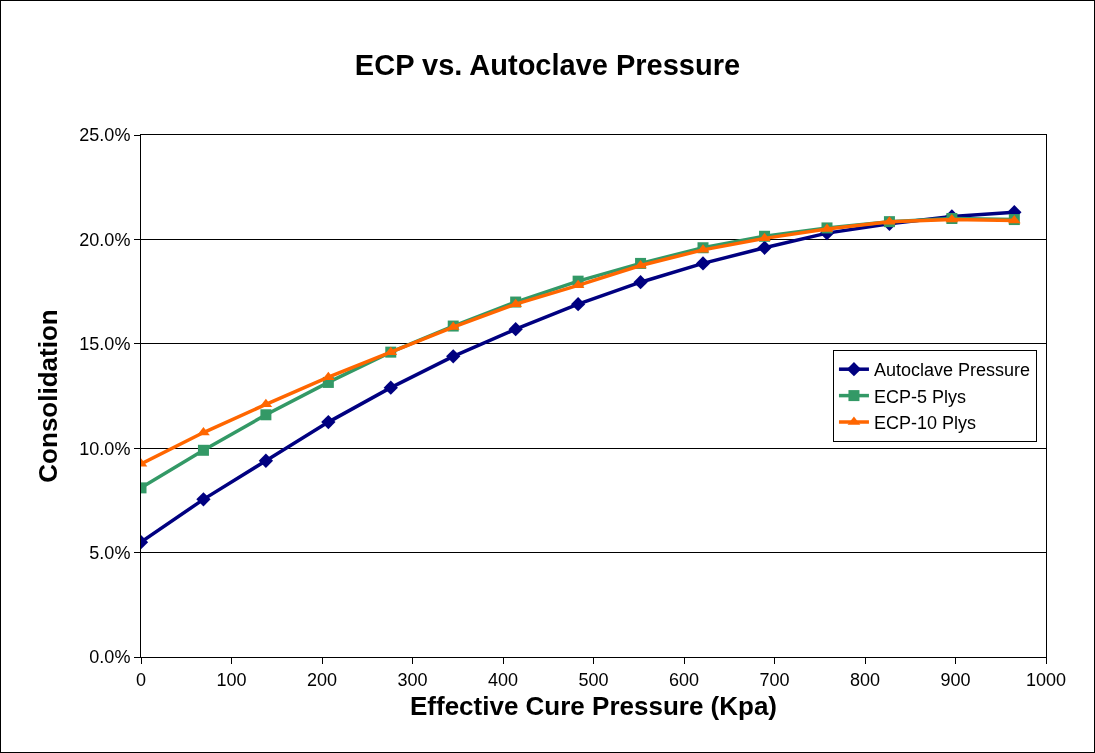  Describe the element at coordinates (105, 135) in the screenshot. I see `y-tick-label: 25.0%` at that location.